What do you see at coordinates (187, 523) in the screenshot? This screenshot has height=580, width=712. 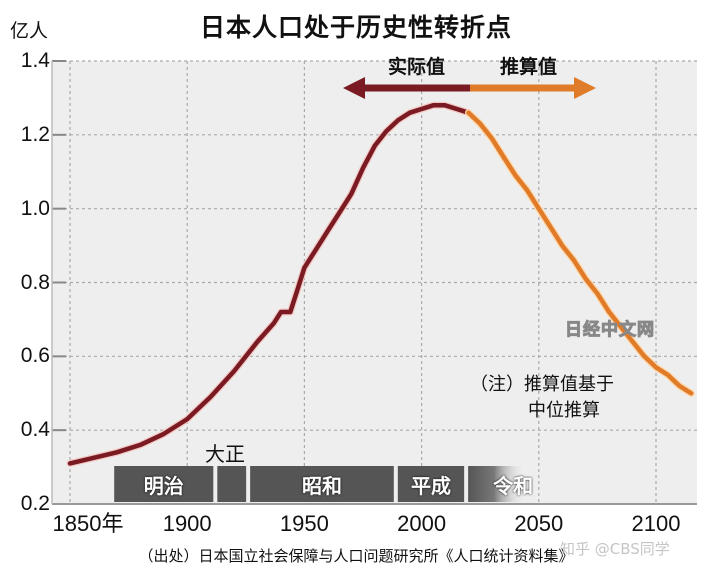 I see `x-tick-label: 1900` at bounding box center [187, 523].